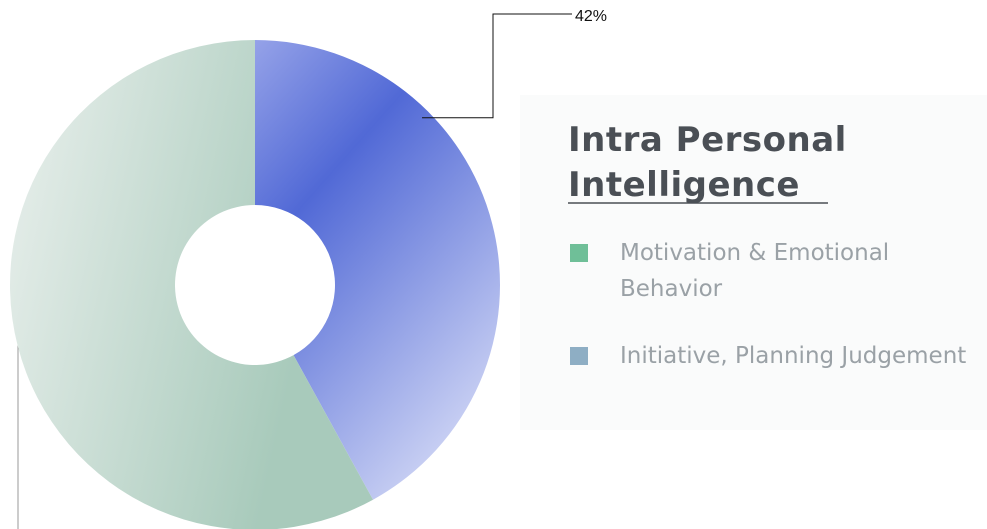  I want to click on value-label: 42%, so click(591, 16).